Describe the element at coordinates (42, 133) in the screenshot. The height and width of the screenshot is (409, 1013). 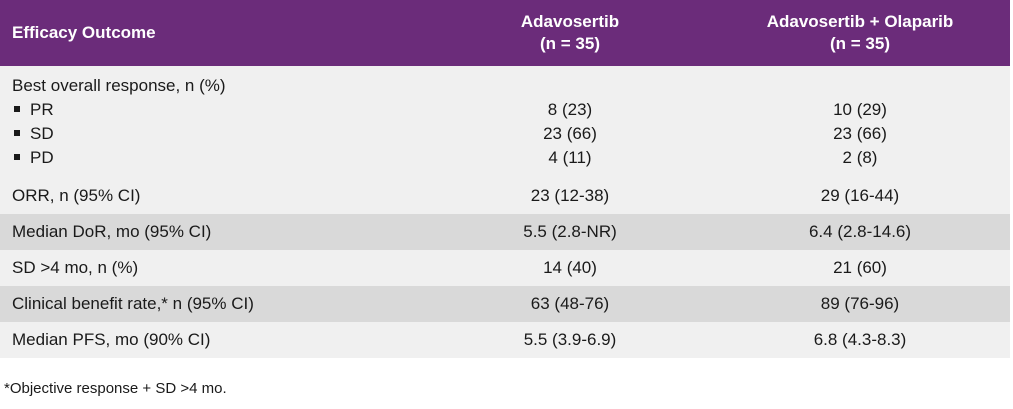
I see `response-item-label: SD` at that location.